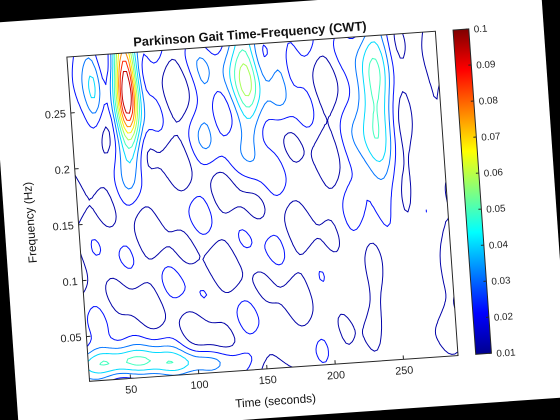  Describe the element at coordinates (71, 338) in the screenshot. I see `y-tick-label-0: 0.05` at that location.